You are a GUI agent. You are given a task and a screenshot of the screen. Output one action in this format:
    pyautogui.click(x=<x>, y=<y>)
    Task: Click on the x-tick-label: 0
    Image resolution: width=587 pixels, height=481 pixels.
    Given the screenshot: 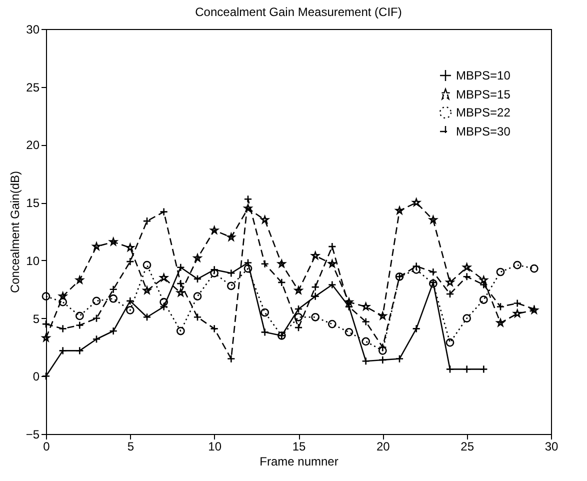 What is the action you would take?
    pyautogui.click(x=46, y=447)
    